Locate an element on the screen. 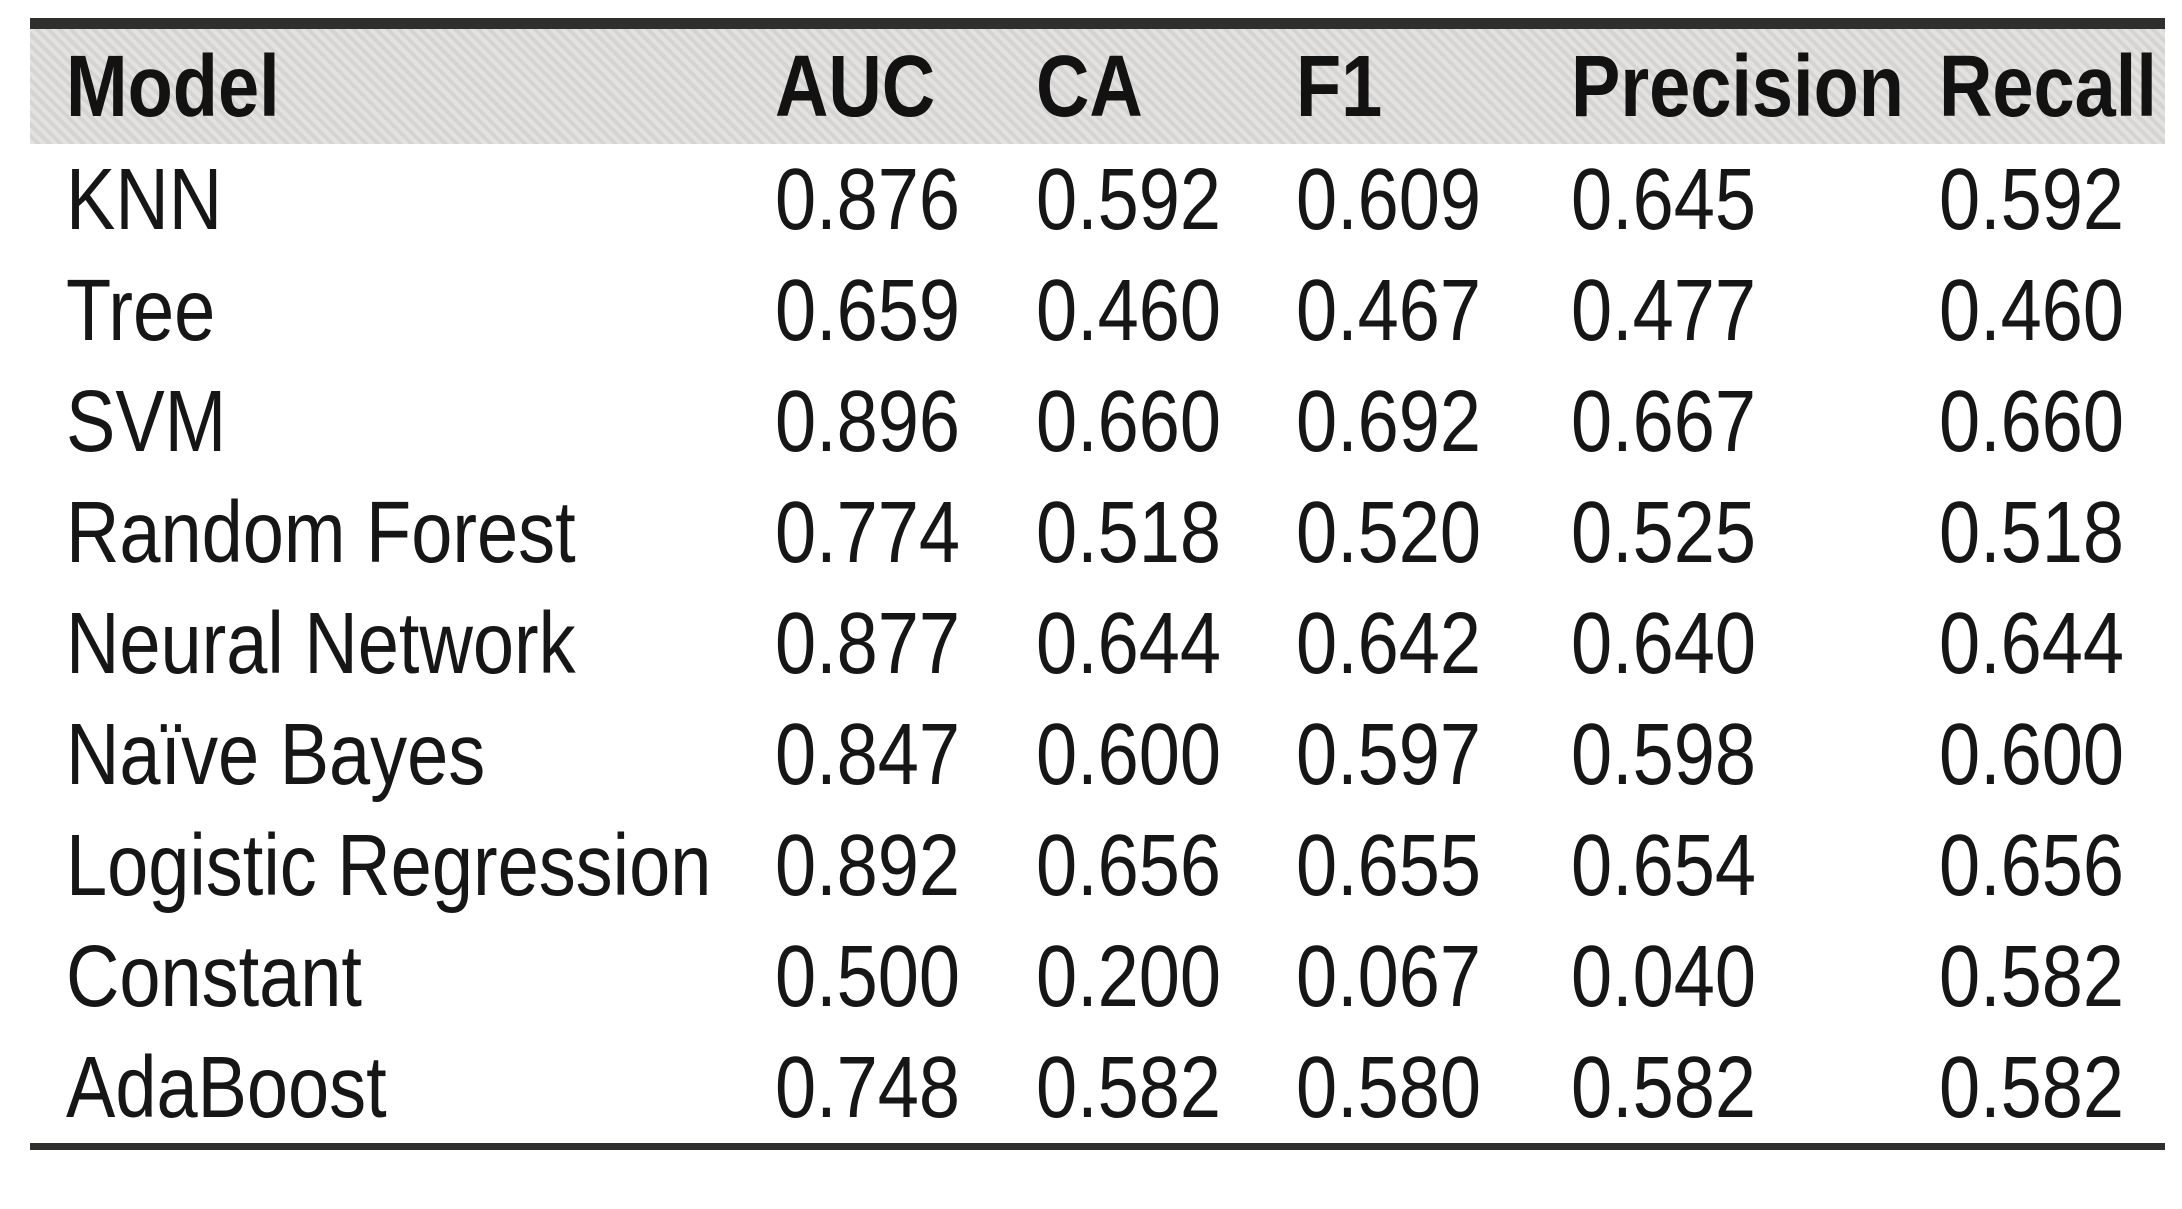 This screenshot has height=1209, width=2182. metric-value: 0.642 is located at coordinates (1389, 643).